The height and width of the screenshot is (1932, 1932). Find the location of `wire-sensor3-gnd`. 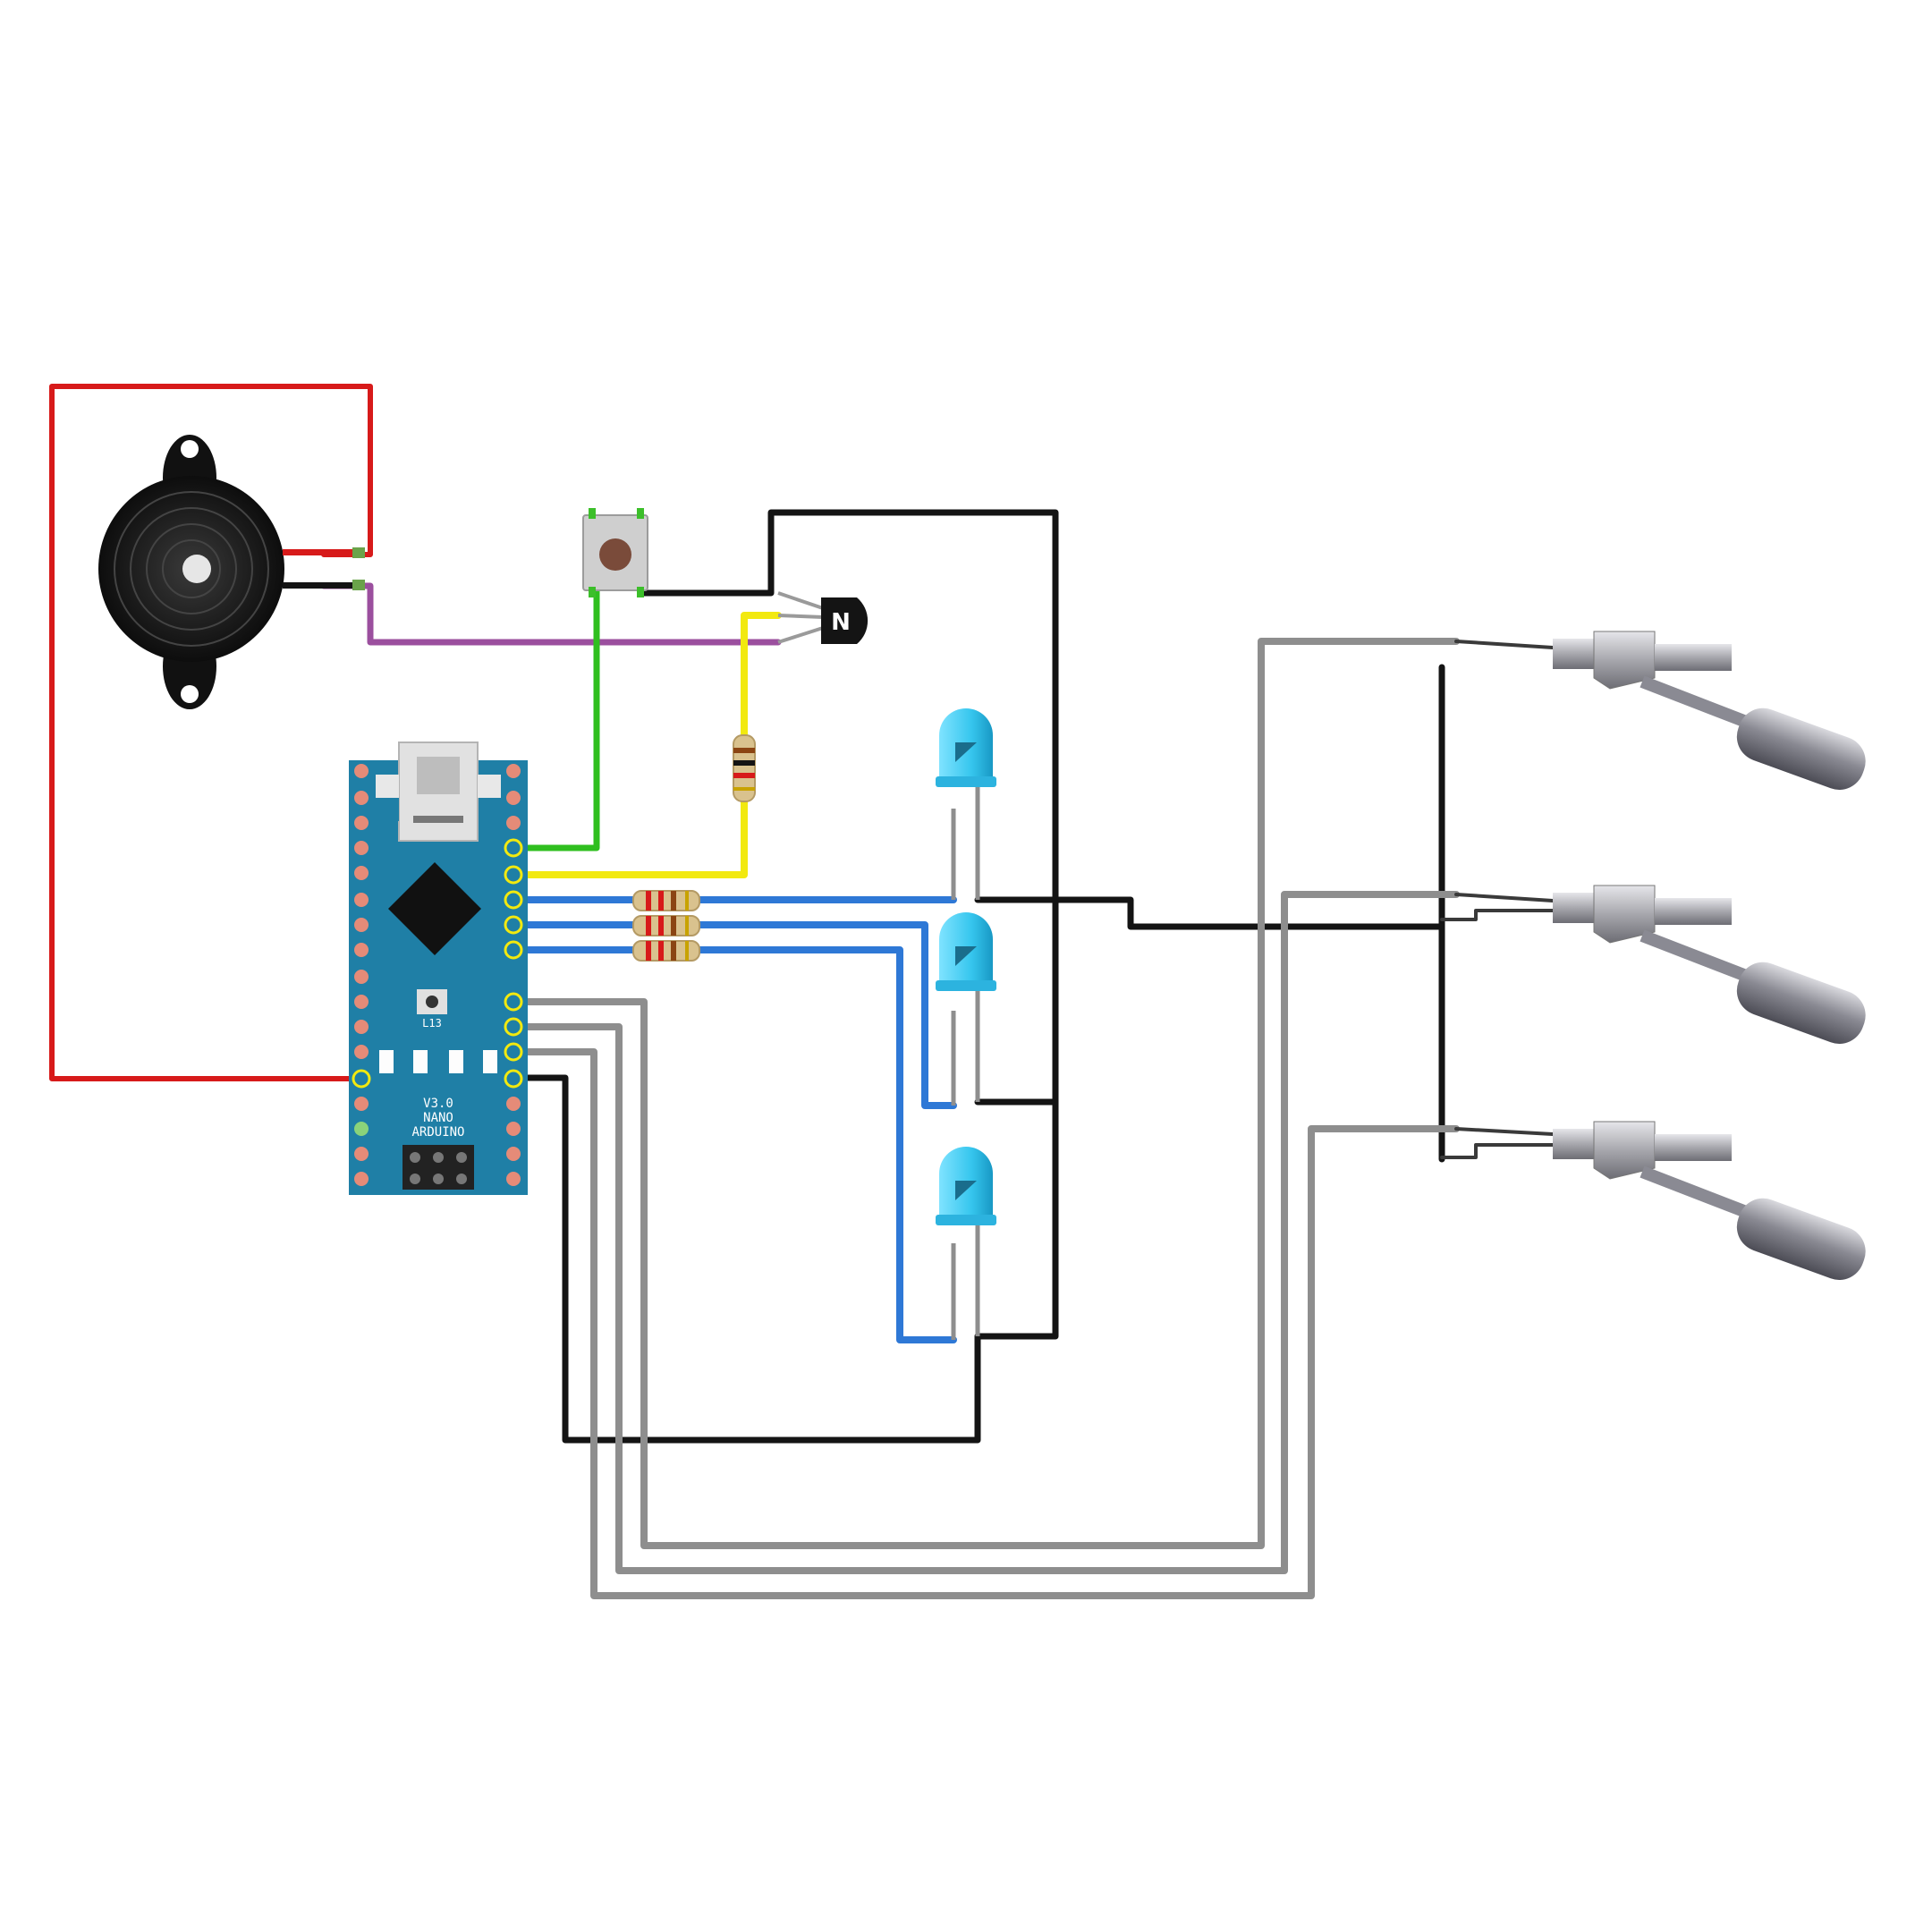

wire-sensor3-gnd is located at coordinates (1497, 1151).